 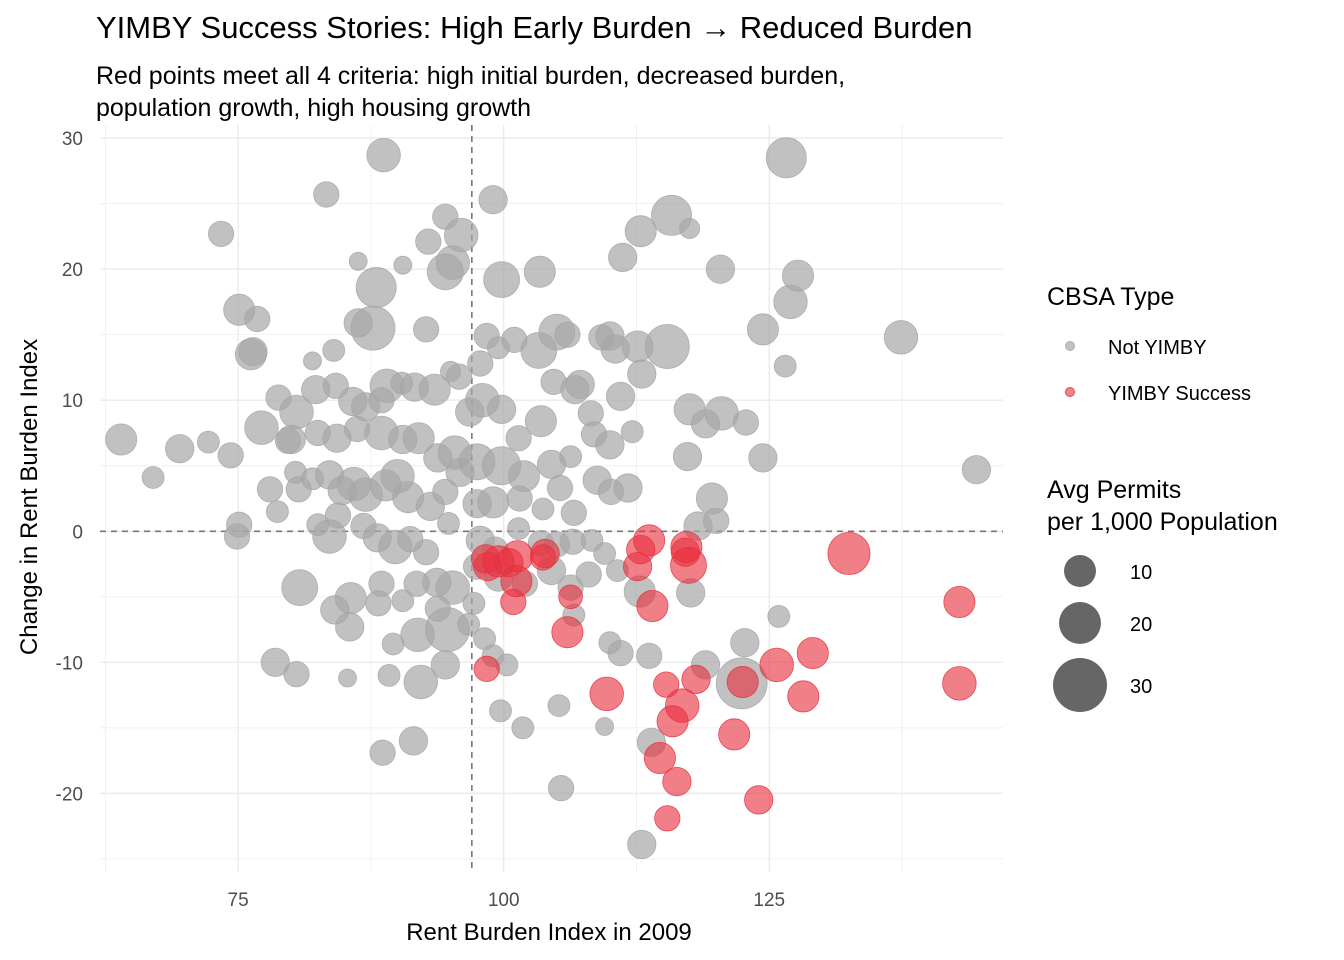 What do you see at coordinates (69, 794) in the screenshot?
I see `y-tick-label: -20` at bounding box center [69, 794].